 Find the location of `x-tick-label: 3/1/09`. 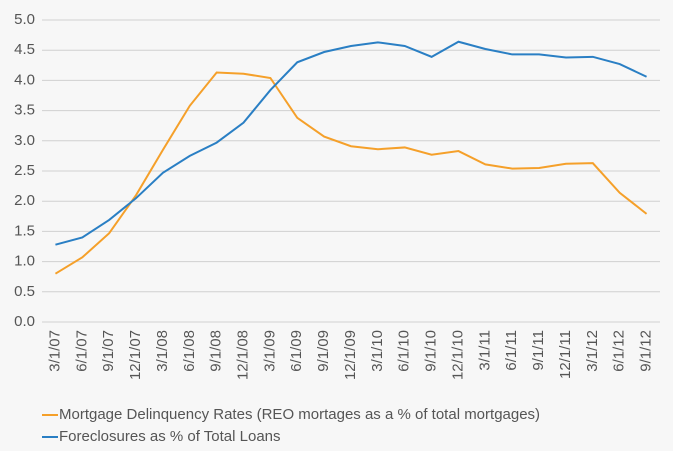

x-tick-label: 3/1/09 is located at coordinates (269, 351).